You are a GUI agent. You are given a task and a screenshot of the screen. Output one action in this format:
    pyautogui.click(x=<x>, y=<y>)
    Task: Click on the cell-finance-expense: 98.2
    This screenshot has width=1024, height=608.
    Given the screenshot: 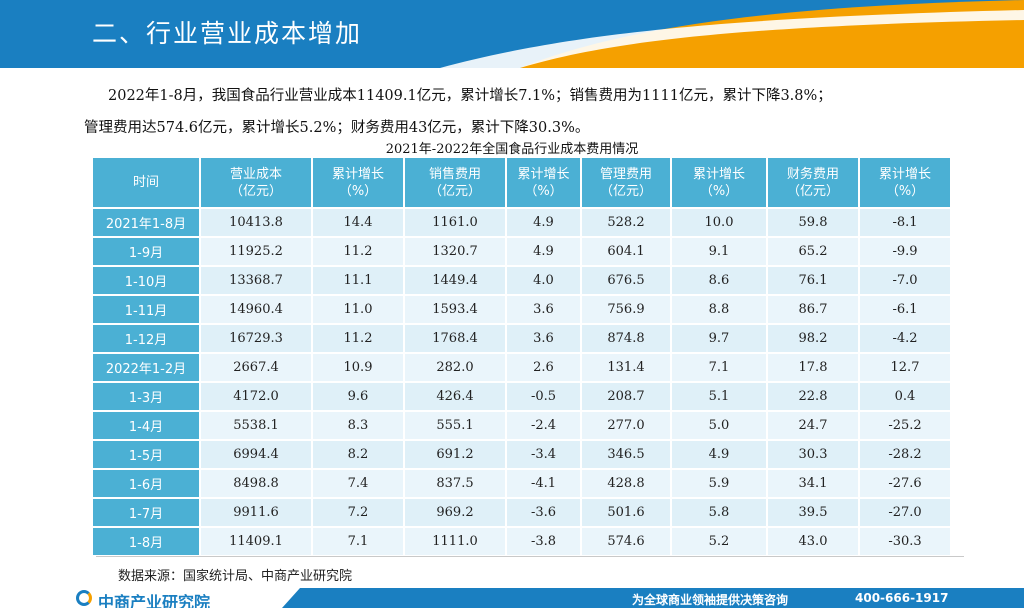 What is the action you would take?
    pyautogui.click(x=813, y=338)
    